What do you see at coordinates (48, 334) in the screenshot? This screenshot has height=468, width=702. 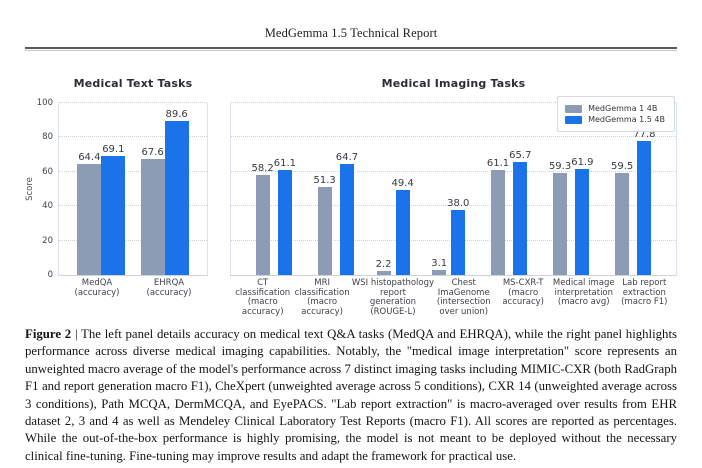 I see `caption-label: Figure 2` at bounding box center [48, 334].